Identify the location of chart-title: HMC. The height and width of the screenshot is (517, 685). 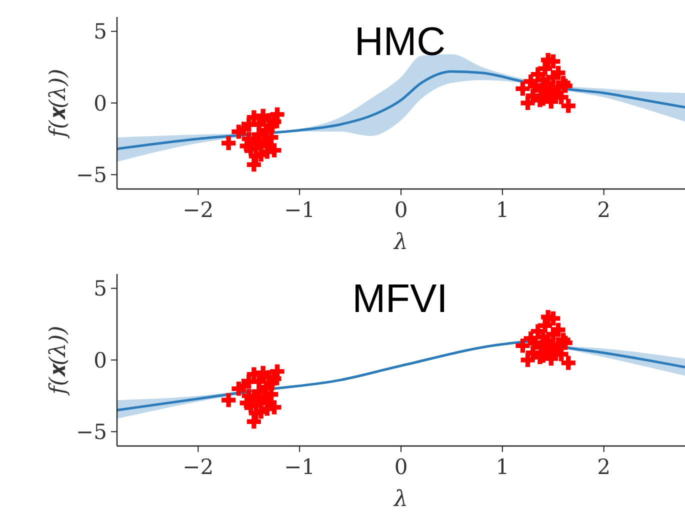
(400, 42).